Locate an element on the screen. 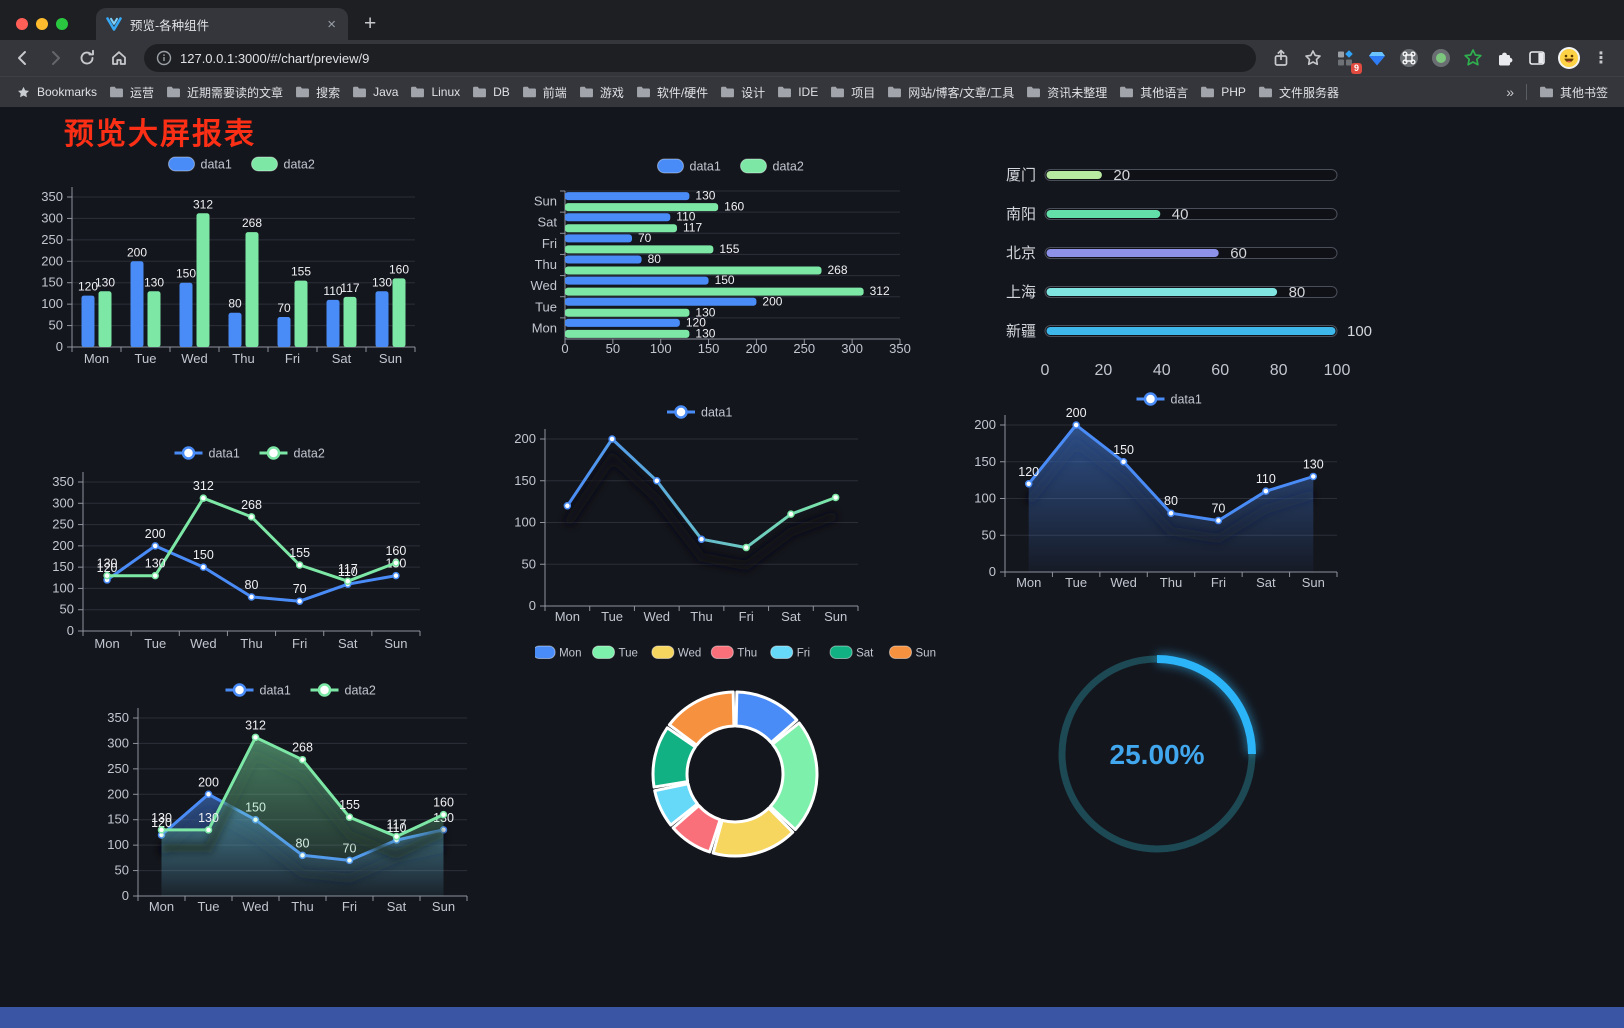 Image resolution: width=1624 pixels, height=1028 pixels. bookmark-folder: Java is located at coordinates (375, 92).